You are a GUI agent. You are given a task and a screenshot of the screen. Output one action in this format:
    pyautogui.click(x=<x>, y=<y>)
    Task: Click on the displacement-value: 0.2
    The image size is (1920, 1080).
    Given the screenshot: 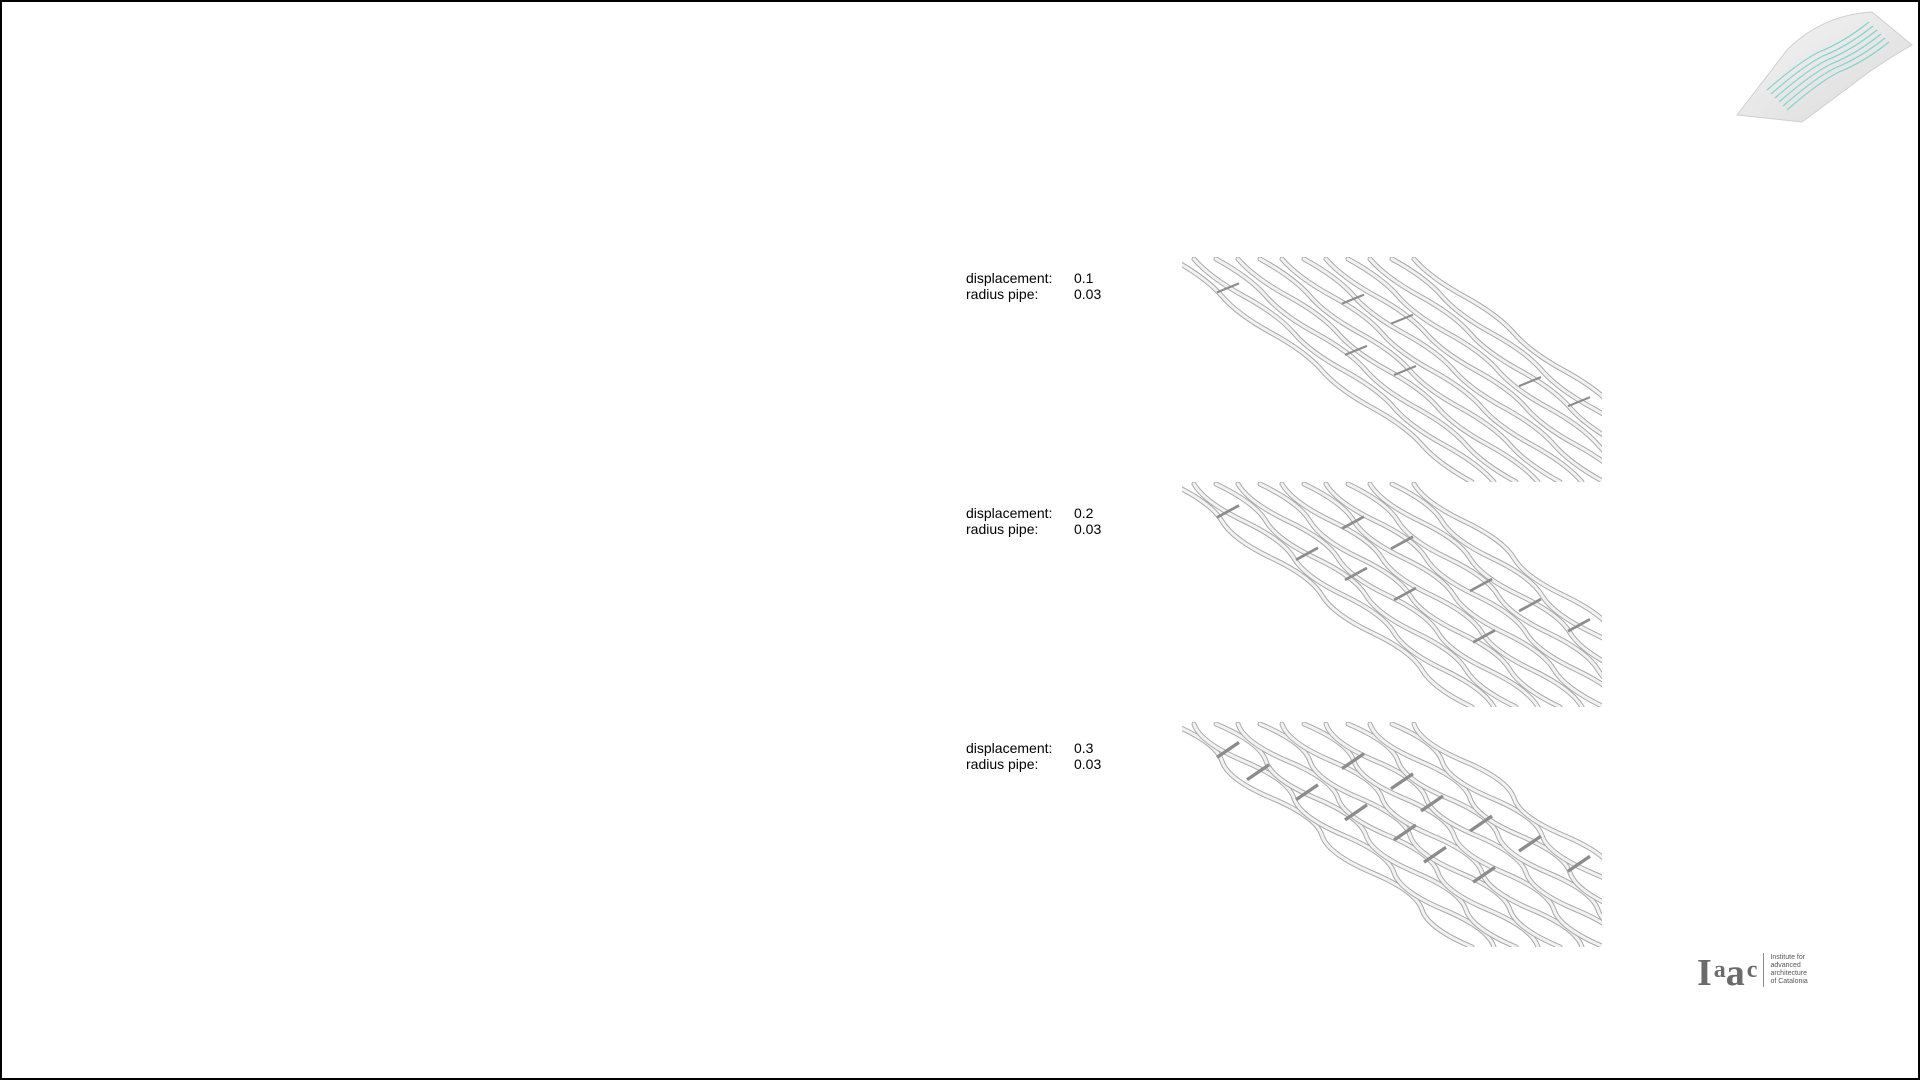 What is the action you would take?
    pyautogui.click(x=1084, y=513)
    